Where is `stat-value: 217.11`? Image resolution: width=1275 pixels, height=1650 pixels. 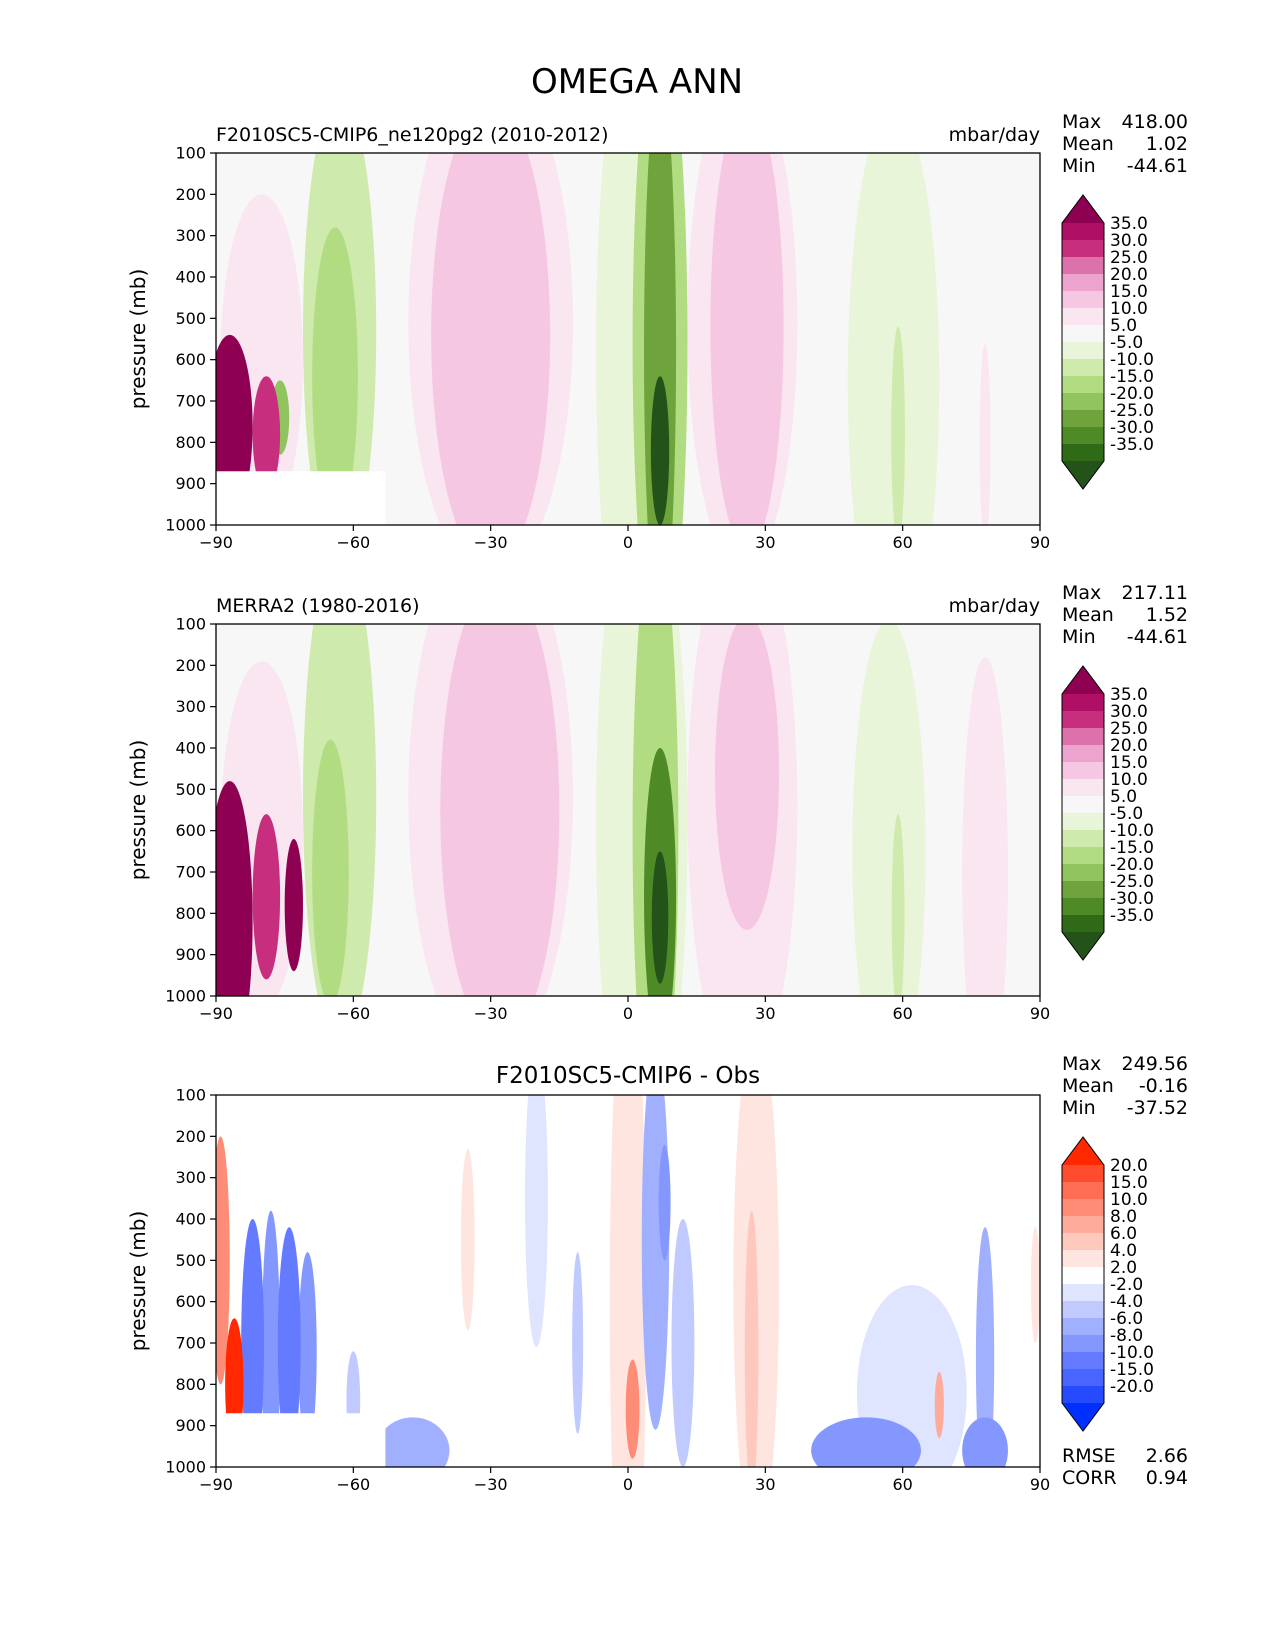
stat-value: 217.11 is located at coordinates (1155, 593).